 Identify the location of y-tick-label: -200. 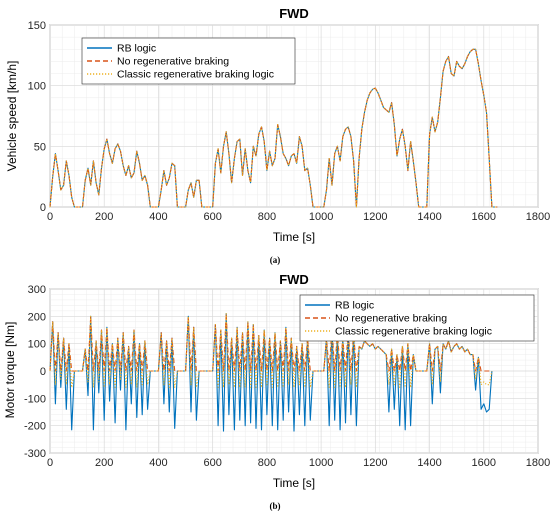
(35, 427).